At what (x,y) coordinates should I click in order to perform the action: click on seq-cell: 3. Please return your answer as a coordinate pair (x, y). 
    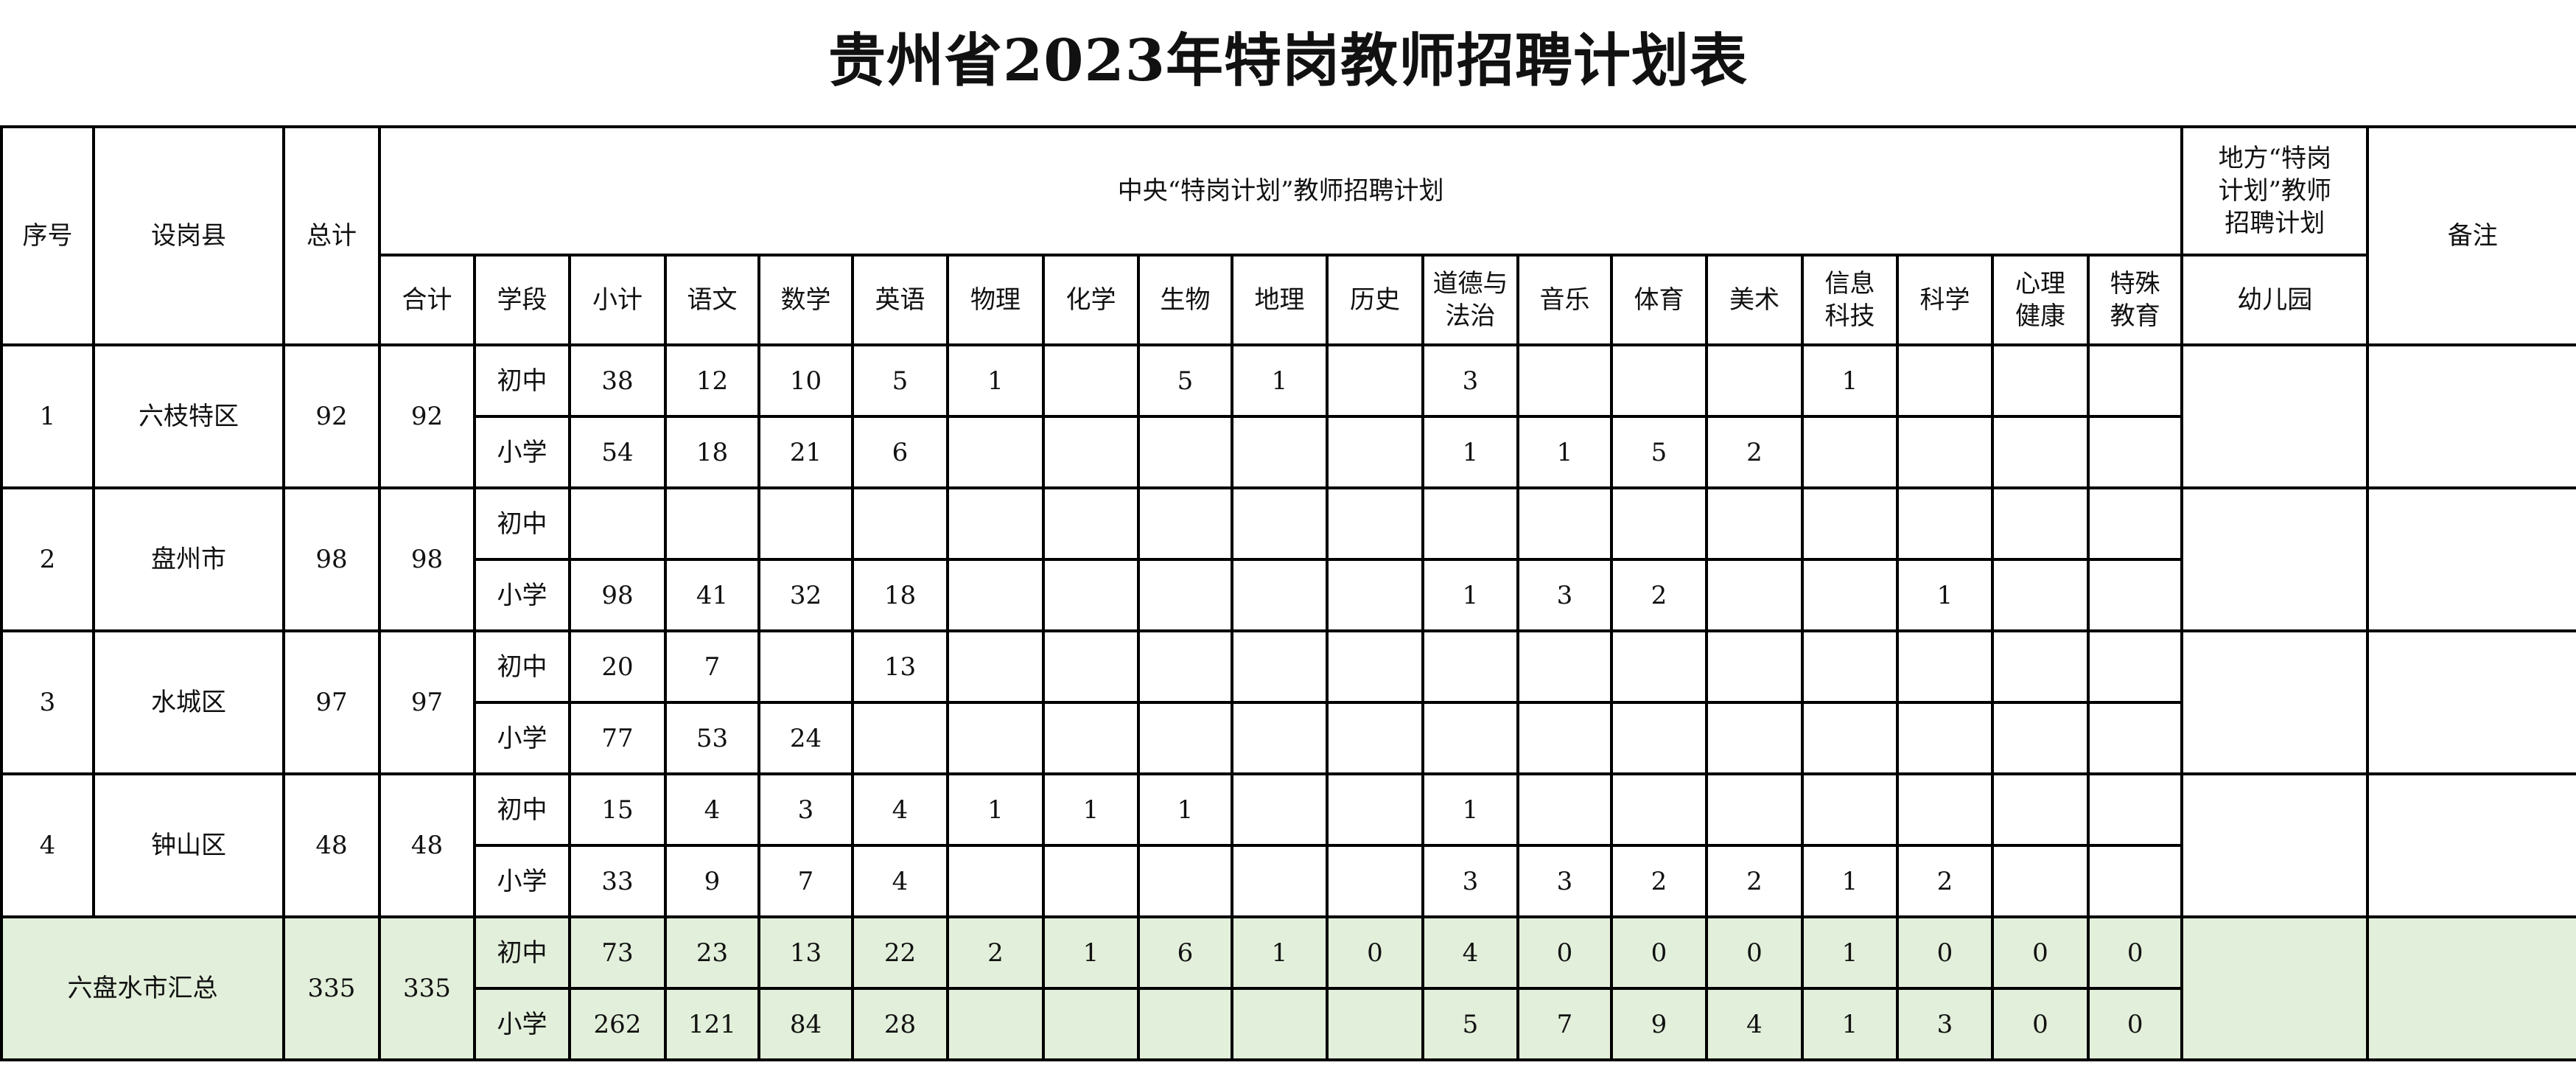
    Looking at the image, I should click on (47, 702).